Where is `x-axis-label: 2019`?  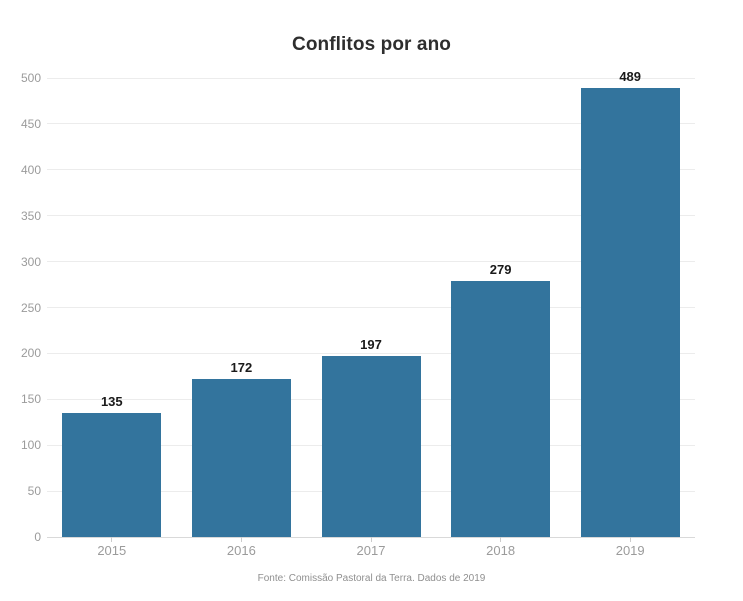
x-axis-label: 2019 is located at coordinates (630, 550).